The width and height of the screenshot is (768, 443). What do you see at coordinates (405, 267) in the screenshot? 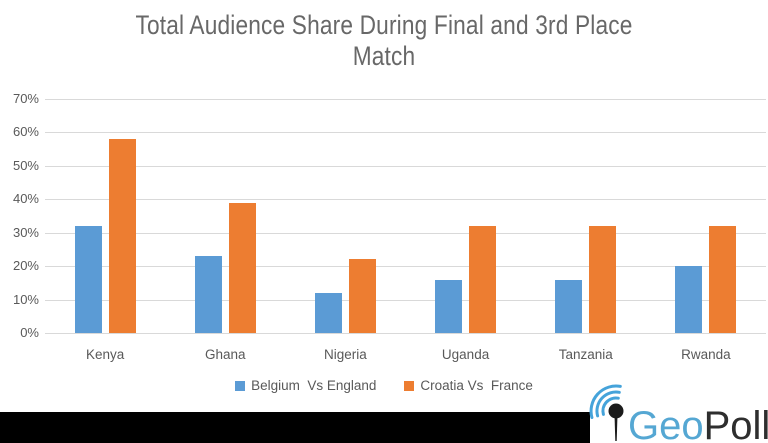
I see `gridline-20%` at bounding box center [405, 267].